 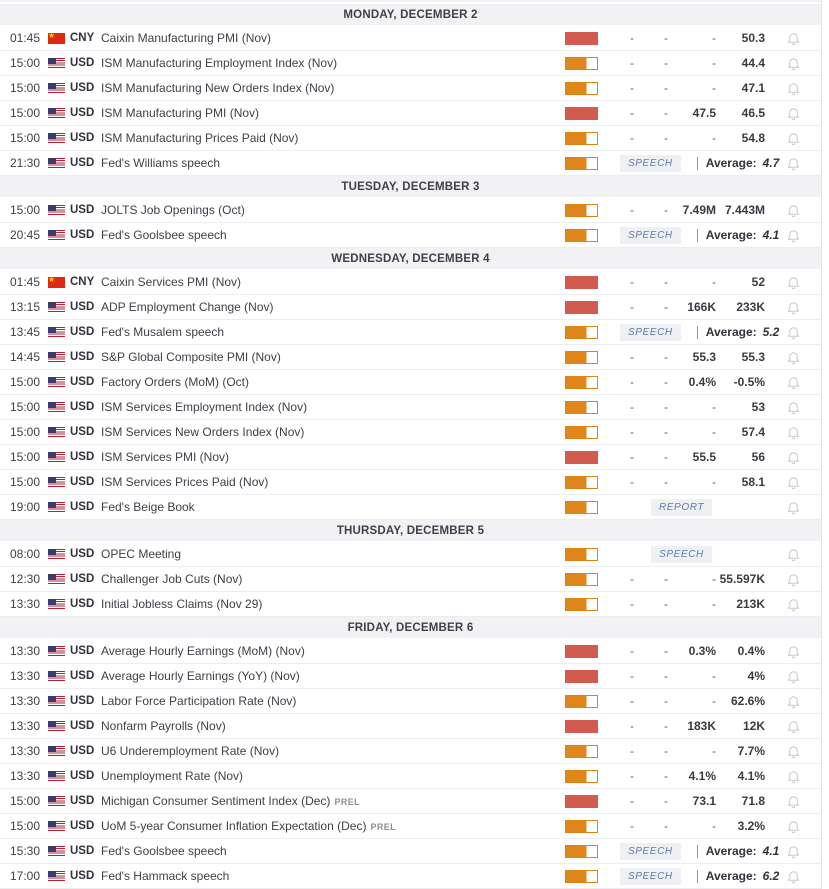 What do you see at coordinates (704, 457) in the screenshot?
I see `consensus-value: 55.5` at bounding box center [704, 457].